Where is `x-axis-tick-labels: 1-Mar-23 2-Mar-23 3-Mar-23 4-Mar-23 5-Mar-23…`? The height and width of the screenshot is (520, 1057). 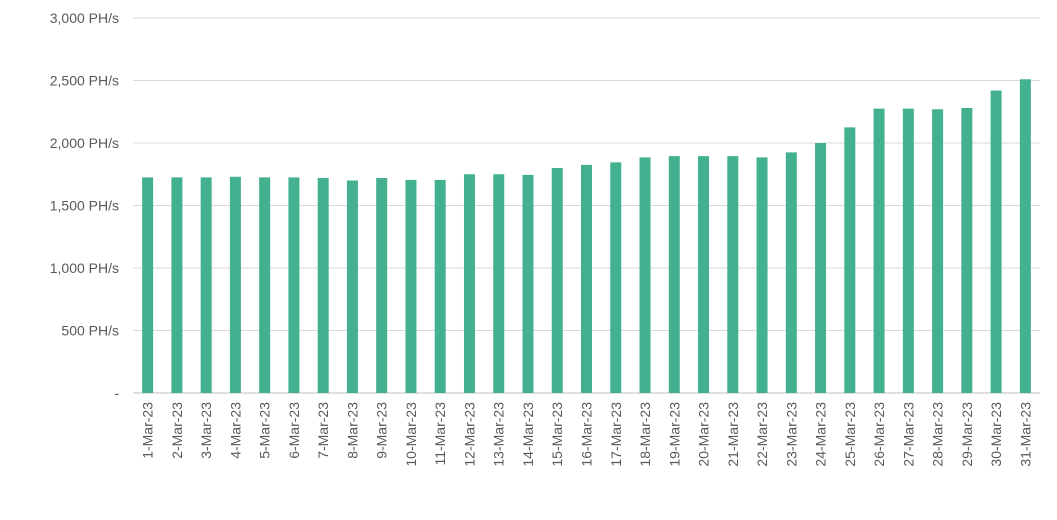 x-axis-tick-labels: 1-Mar-23 2-Mar-23 3-Mar-23 4-Mar-23 5-Mar-23… is located at coordinates (587, 434).